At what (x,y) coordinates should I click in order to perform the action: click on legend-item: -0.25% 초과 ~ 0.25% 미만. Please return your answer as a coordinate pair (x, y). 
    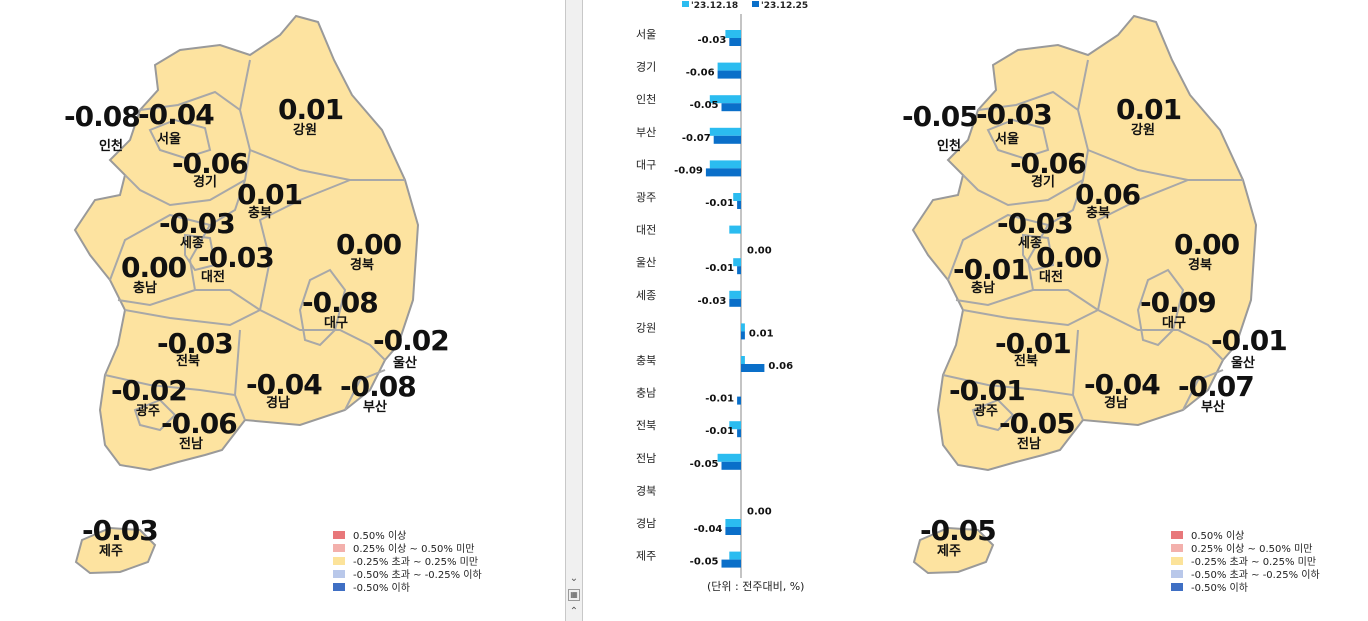
    Looking at the image, I should click on (1244, 560).